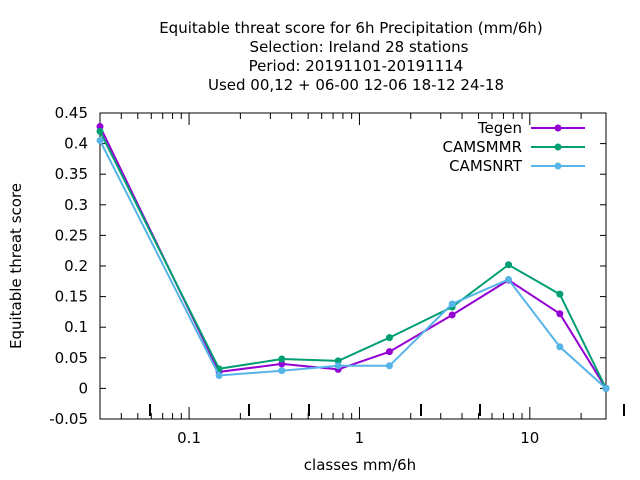 The image size is (640, 480). Describe the element at coordinates (499, 128) in the screenshot. I see `legend-label: Tegen` at that location.